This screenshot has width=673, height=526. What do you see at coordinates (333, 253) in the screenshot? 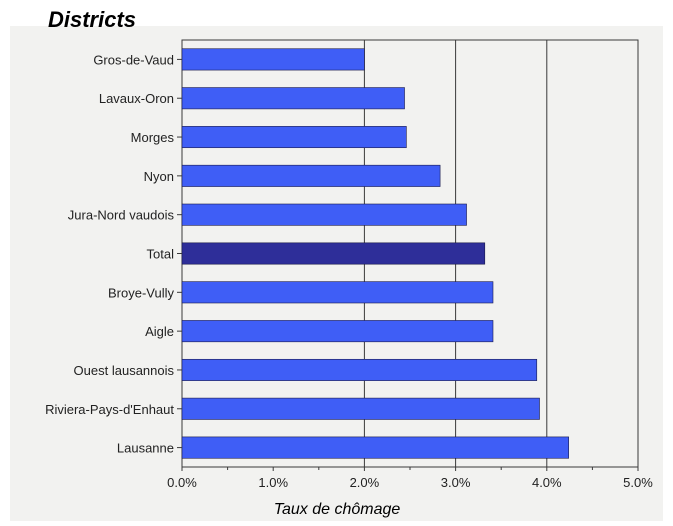
I see `bar-total` at bounding box center [333, 253].